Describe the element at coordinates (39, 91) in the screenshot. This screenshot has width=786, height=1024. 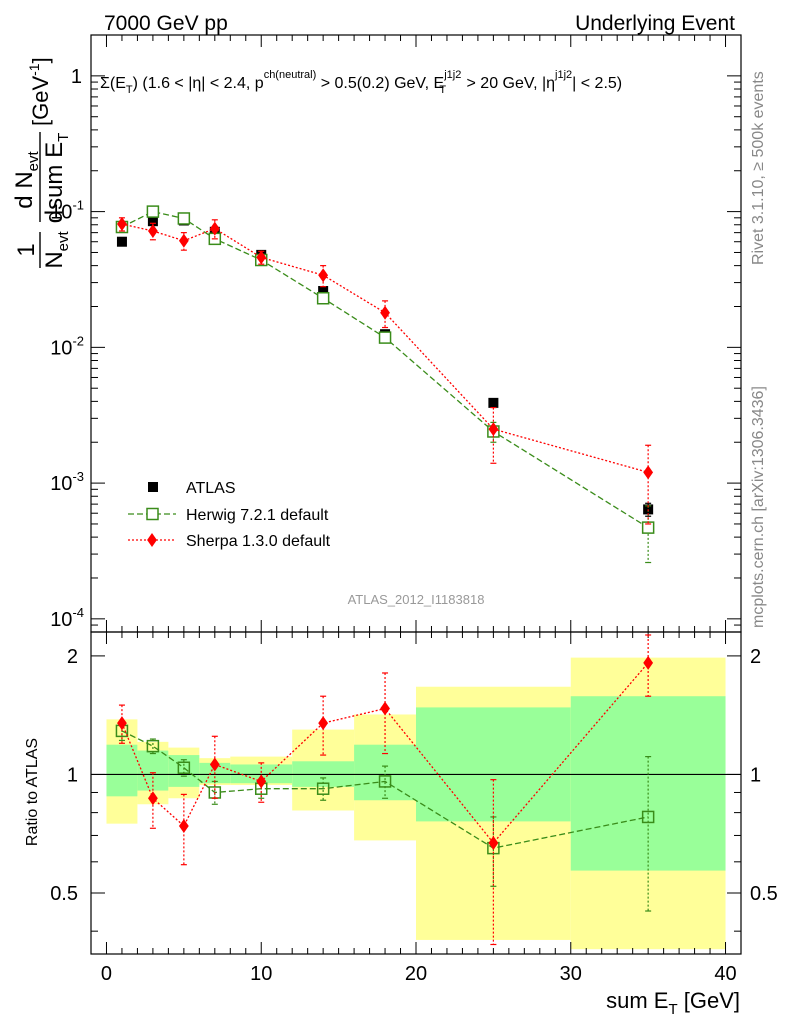
I see `svg-text: [GeV-1]` at that location.